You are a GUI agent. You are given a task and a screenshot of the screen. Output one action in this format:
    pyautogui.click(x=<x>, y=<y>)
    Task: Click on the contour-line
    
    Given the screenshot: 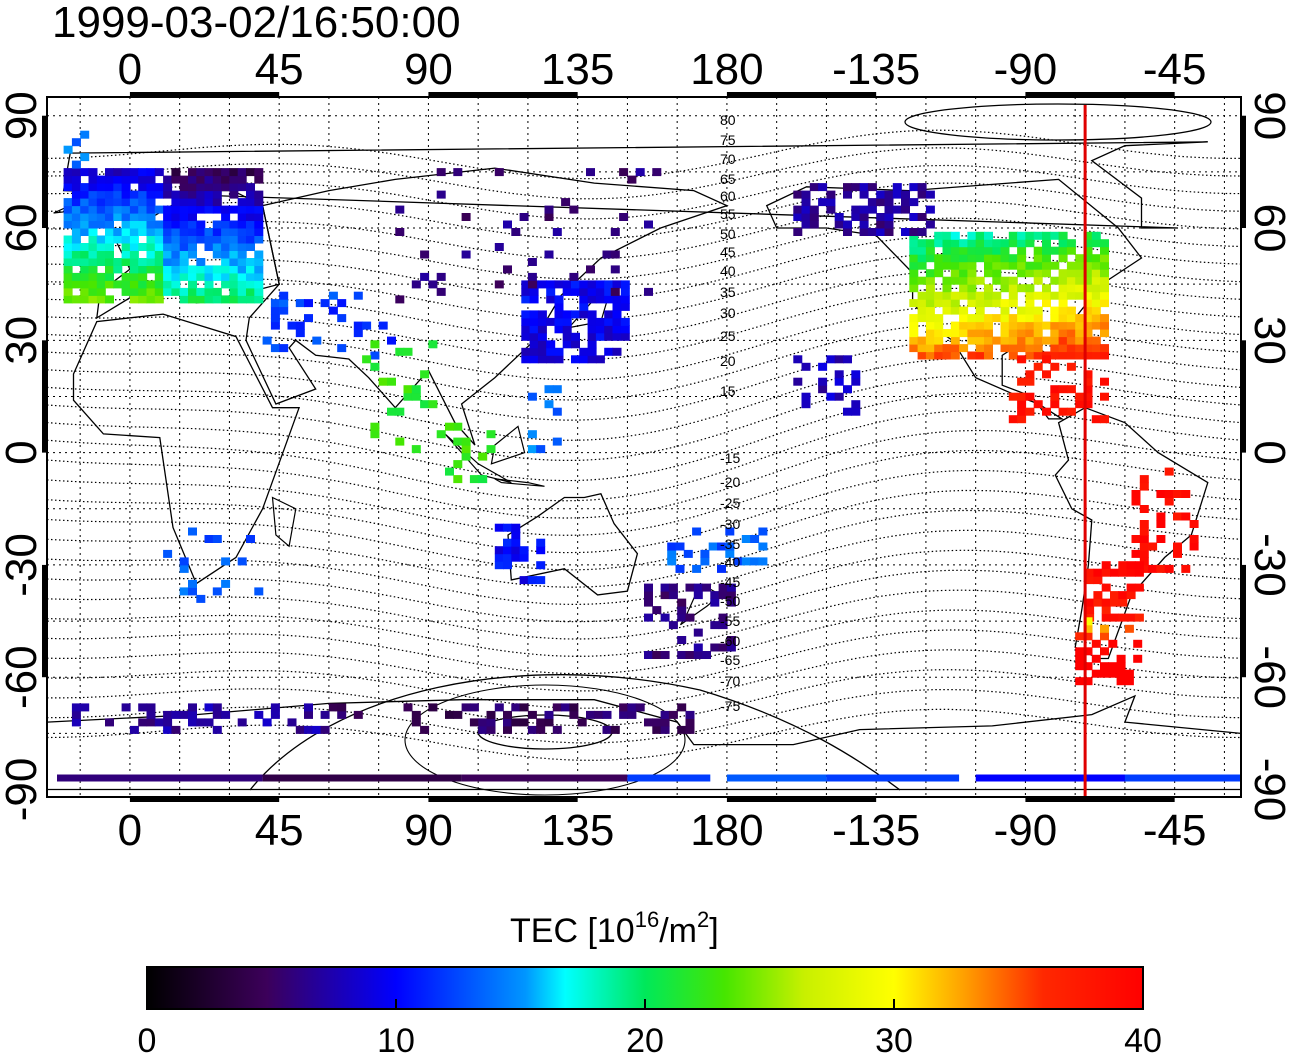 What is the action you would take?
    pyautogui.click(x=644, y=361)
    